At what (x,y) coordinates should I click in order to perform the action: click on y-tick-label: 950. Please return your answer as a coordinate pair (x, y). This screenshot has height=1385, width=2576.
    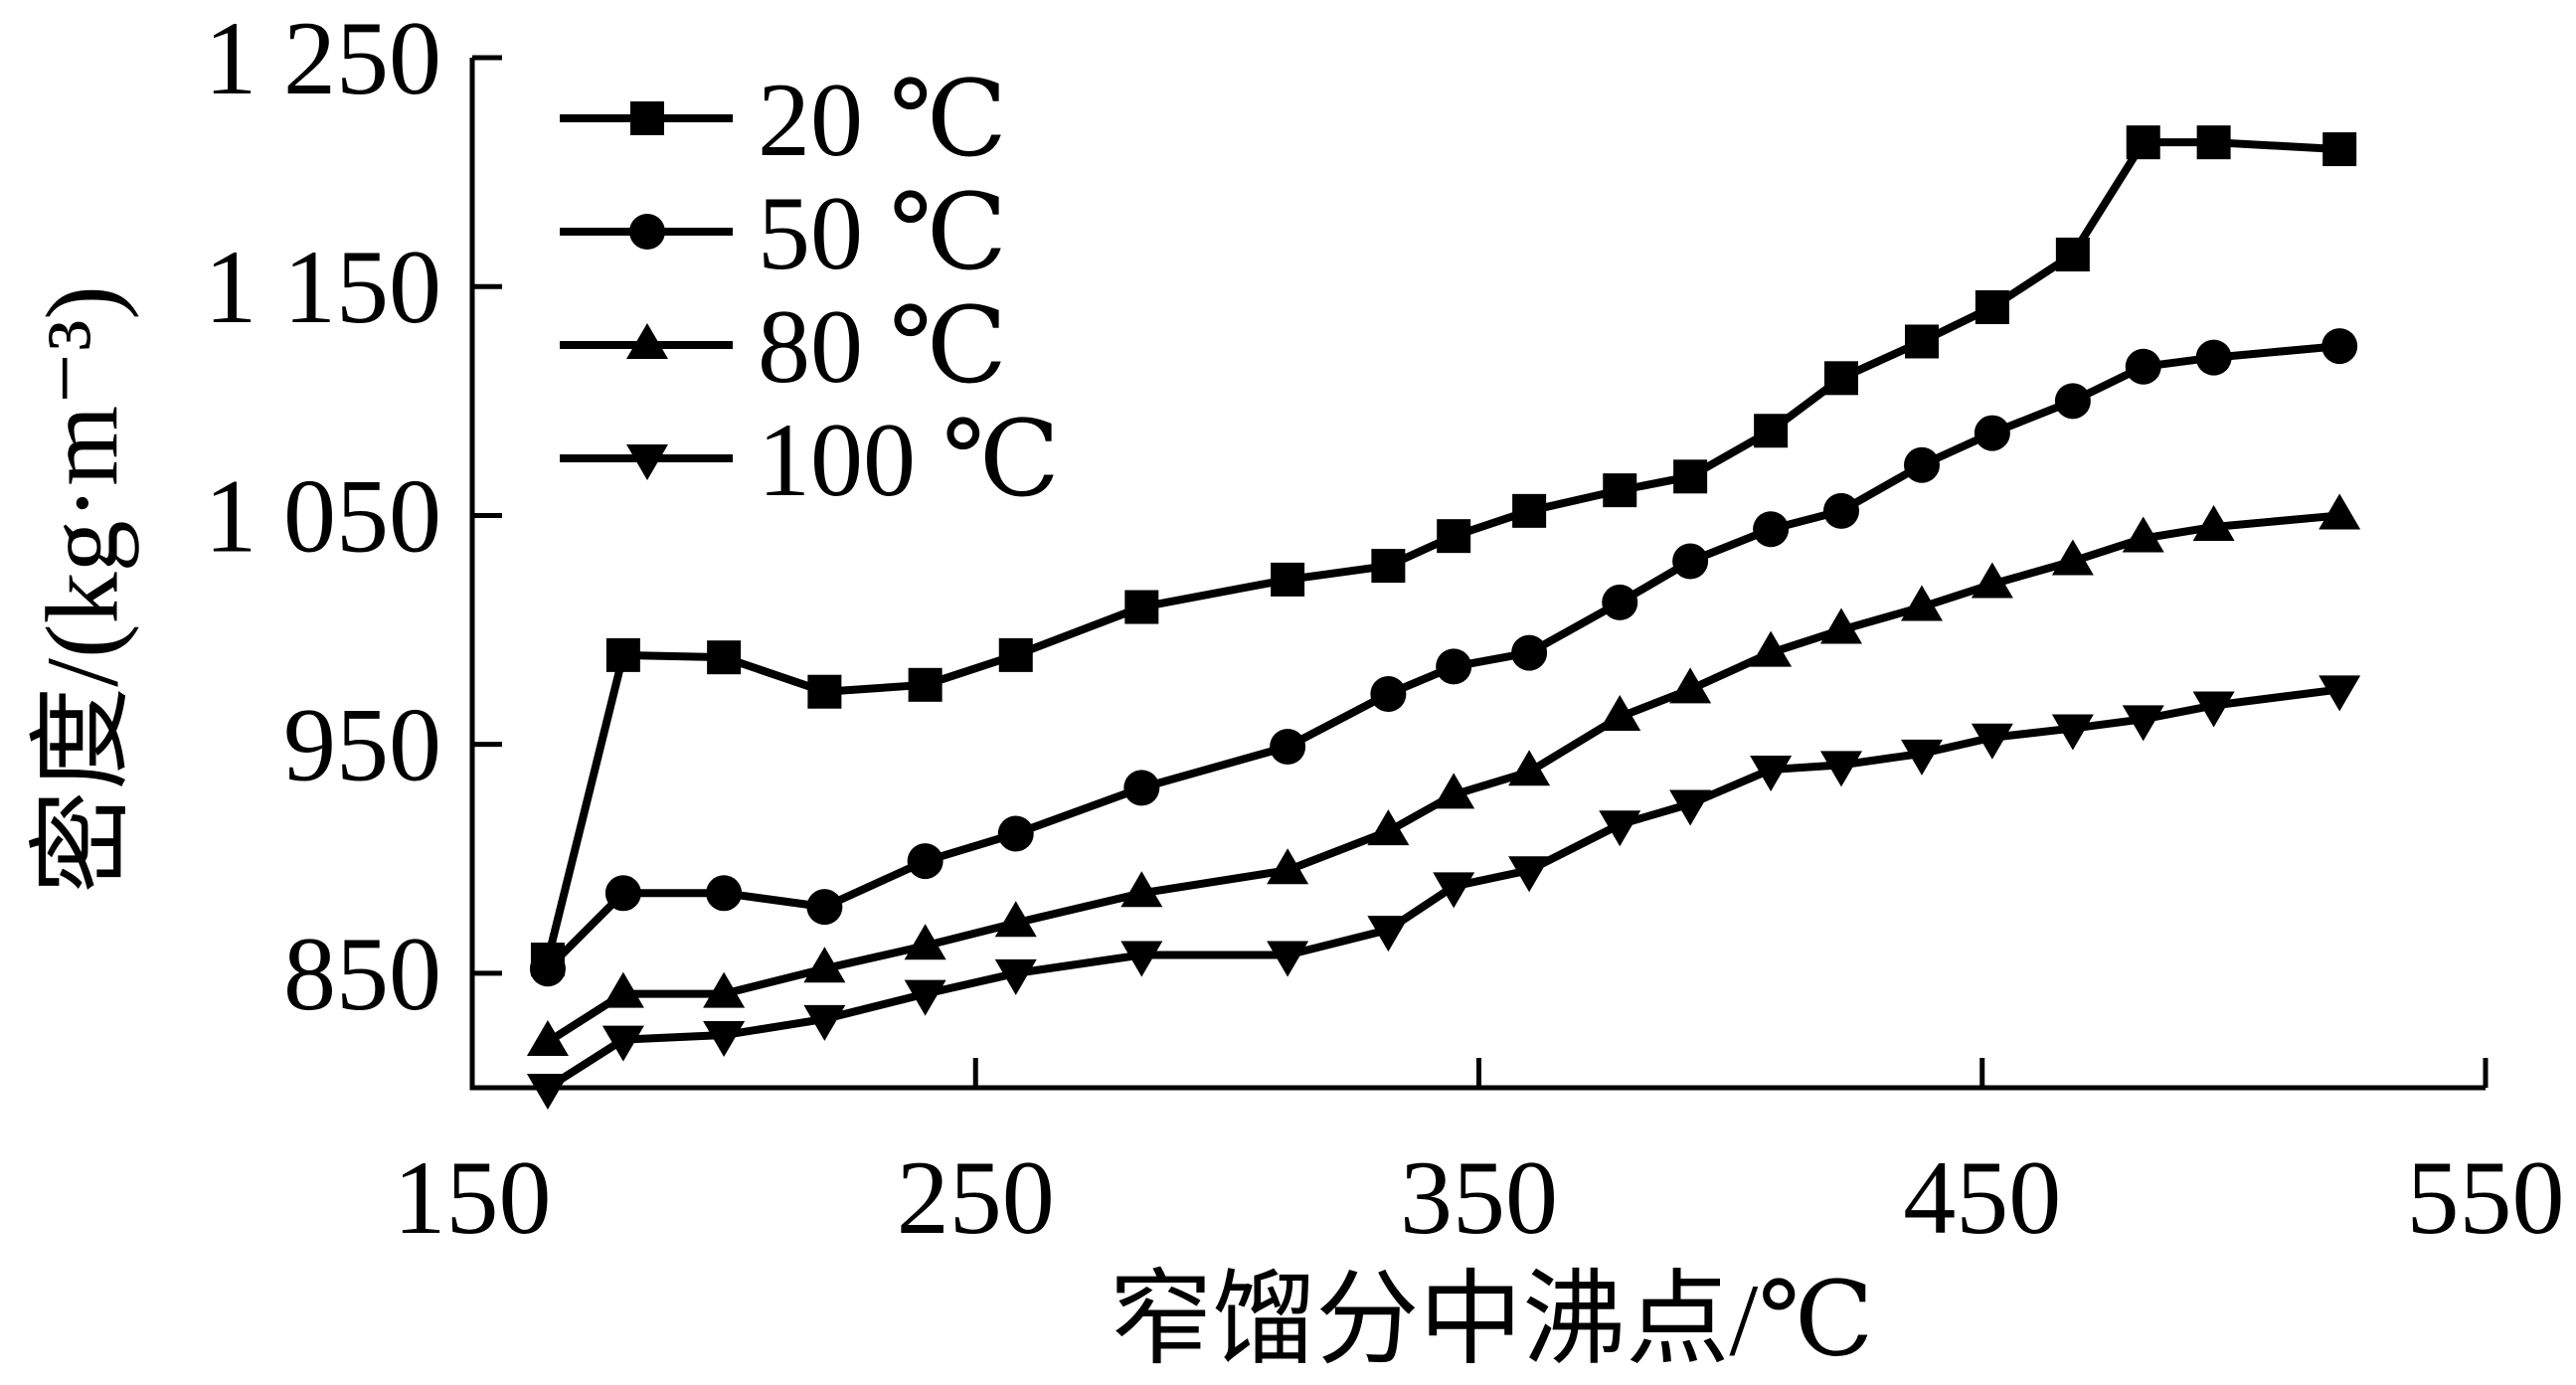
    Looking at the image, I should click on (362, 745).